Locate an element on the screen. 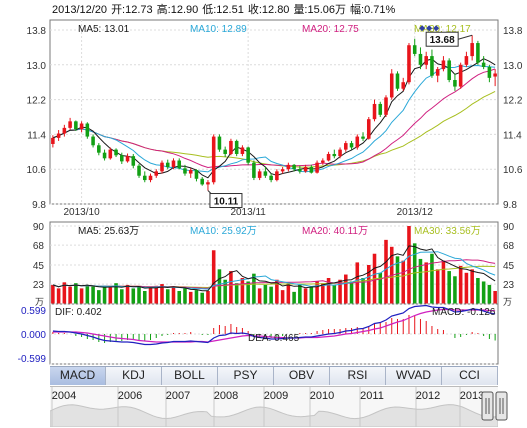 The width and height of the screenshot is (527, 428). macd-tick-left: 0.000 is located at coordinates (33, 335).